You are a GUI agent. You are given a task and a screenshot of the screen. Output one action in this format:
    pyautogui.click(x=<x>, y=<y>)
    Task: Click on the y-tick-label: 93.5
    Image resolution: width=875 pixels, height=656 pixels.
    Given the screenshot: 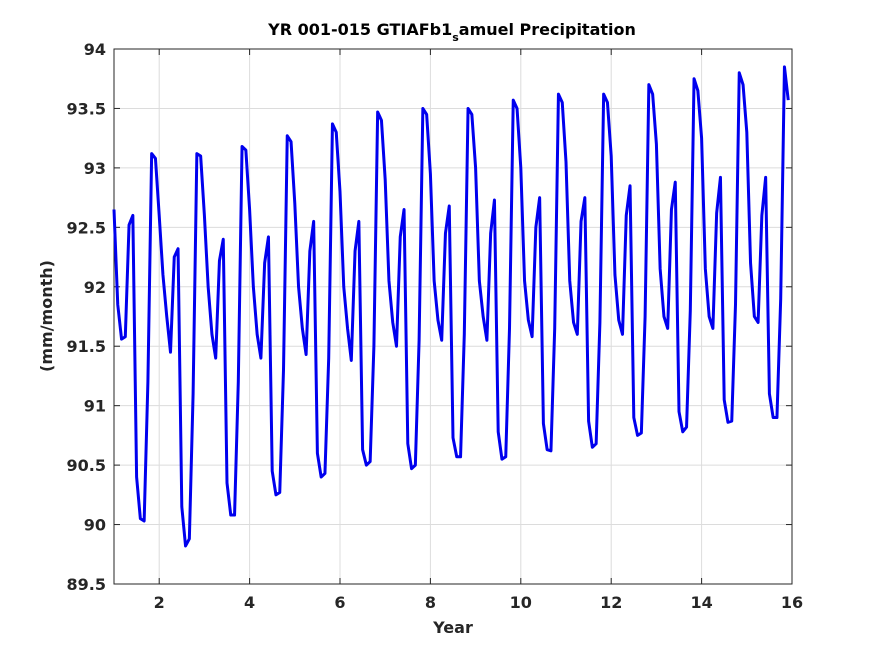 What is the action you would take?
    pyautogui.click(x=86, y=108)
    